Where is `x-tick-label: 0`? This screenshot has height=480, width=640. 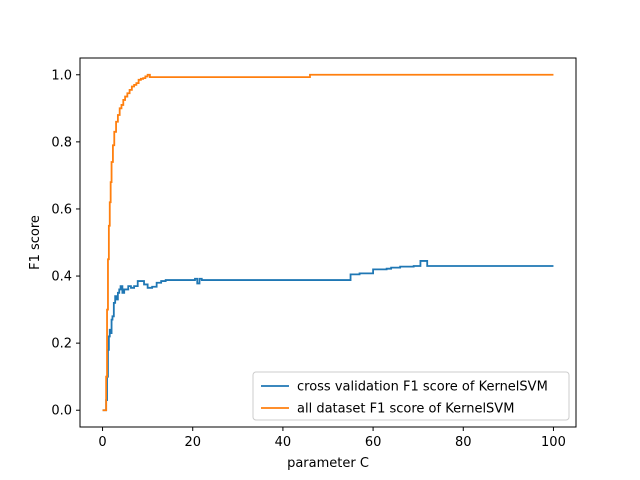
x-tick-label: 0 is located at coordinates (102, 442).